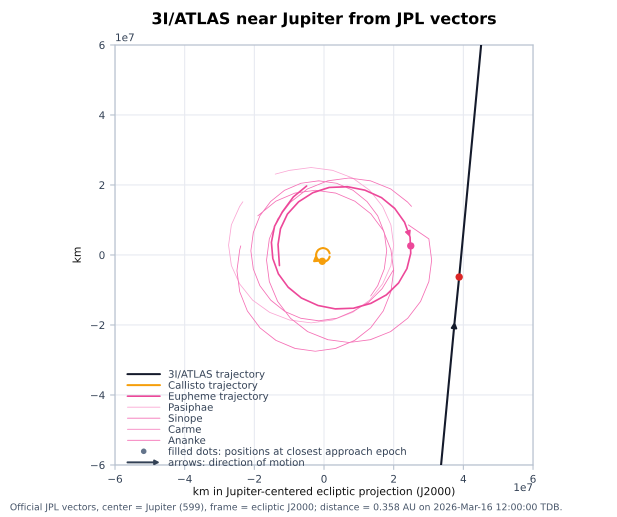  Describe the element at coordinates (236, 462) in the screenshot. I see `annotation: arrows: direction of motion` at that location.